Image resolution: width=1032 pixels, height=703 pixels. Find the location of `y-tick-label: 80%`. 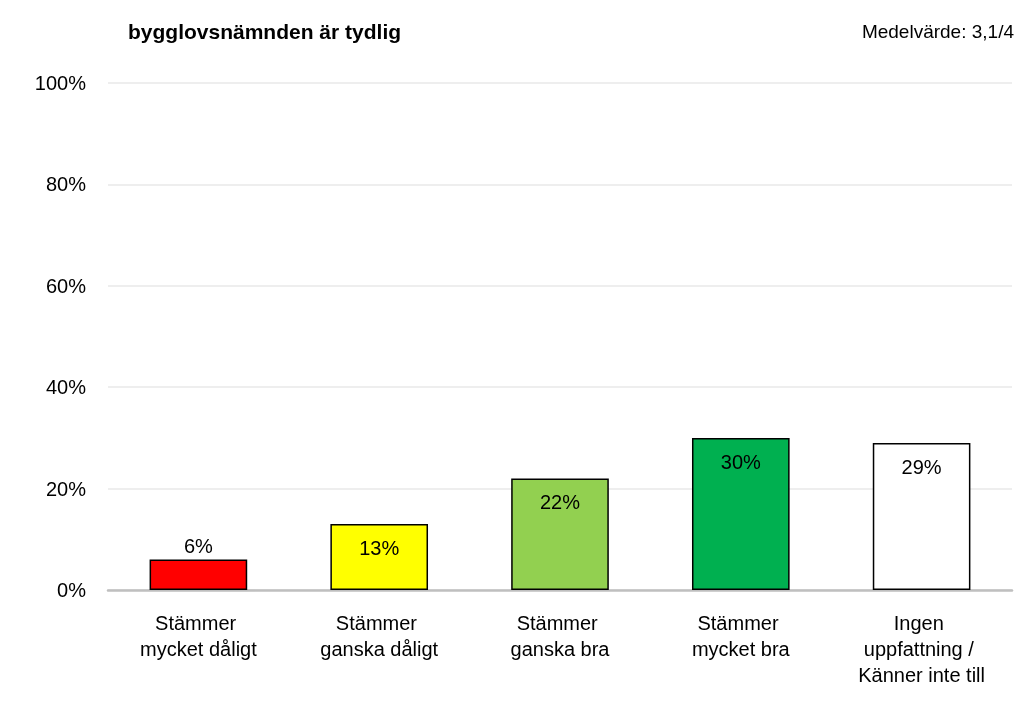

y-tick-label: 80% is located at coordinates (66, 184).